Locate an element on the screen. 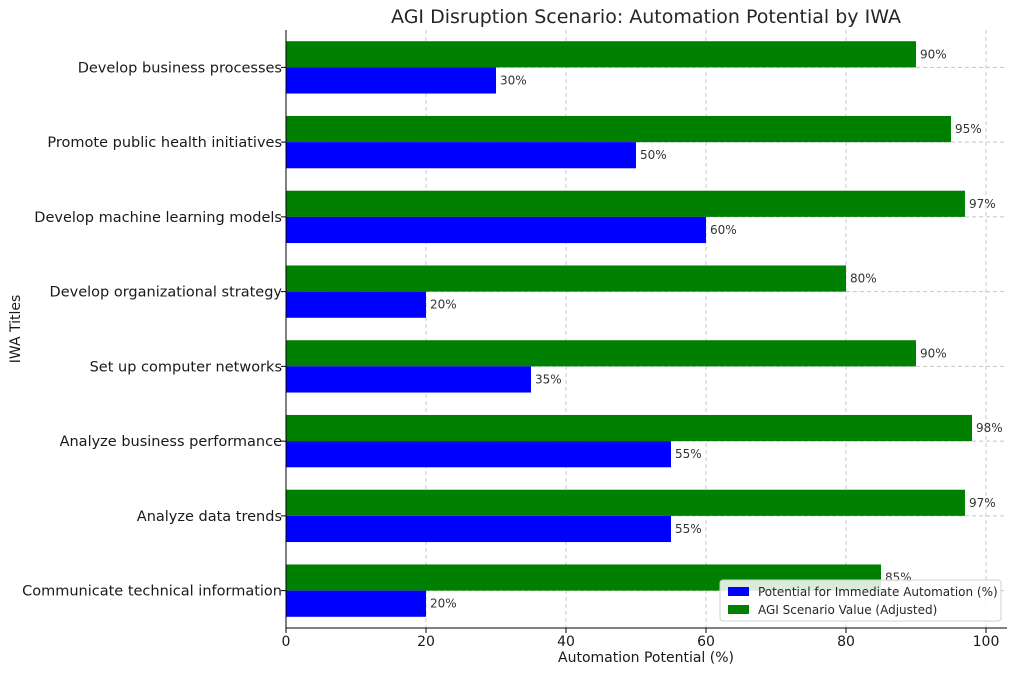 This screenshot has width=1014, height=673. x-tick-label: 20 is located at coordinates (426, 642).